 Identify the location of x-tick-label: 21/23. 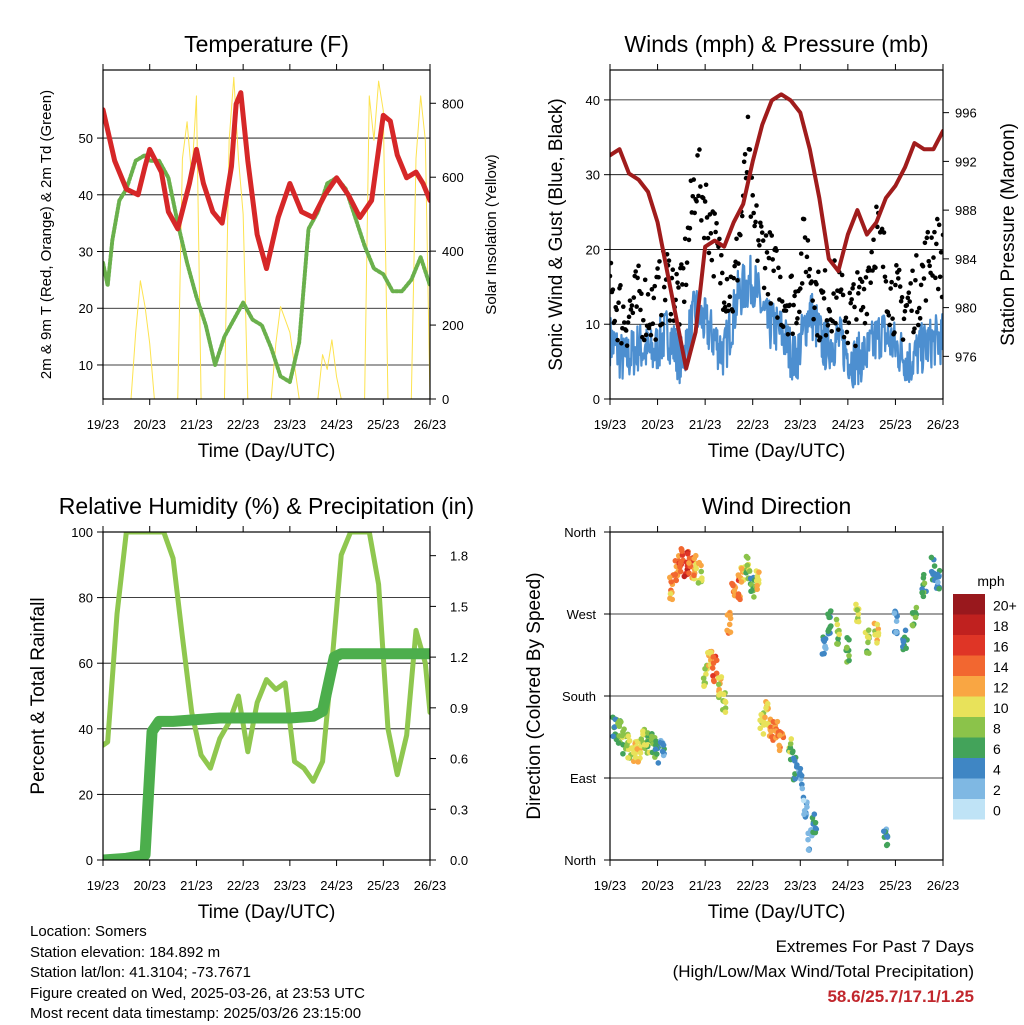
(196, 885).